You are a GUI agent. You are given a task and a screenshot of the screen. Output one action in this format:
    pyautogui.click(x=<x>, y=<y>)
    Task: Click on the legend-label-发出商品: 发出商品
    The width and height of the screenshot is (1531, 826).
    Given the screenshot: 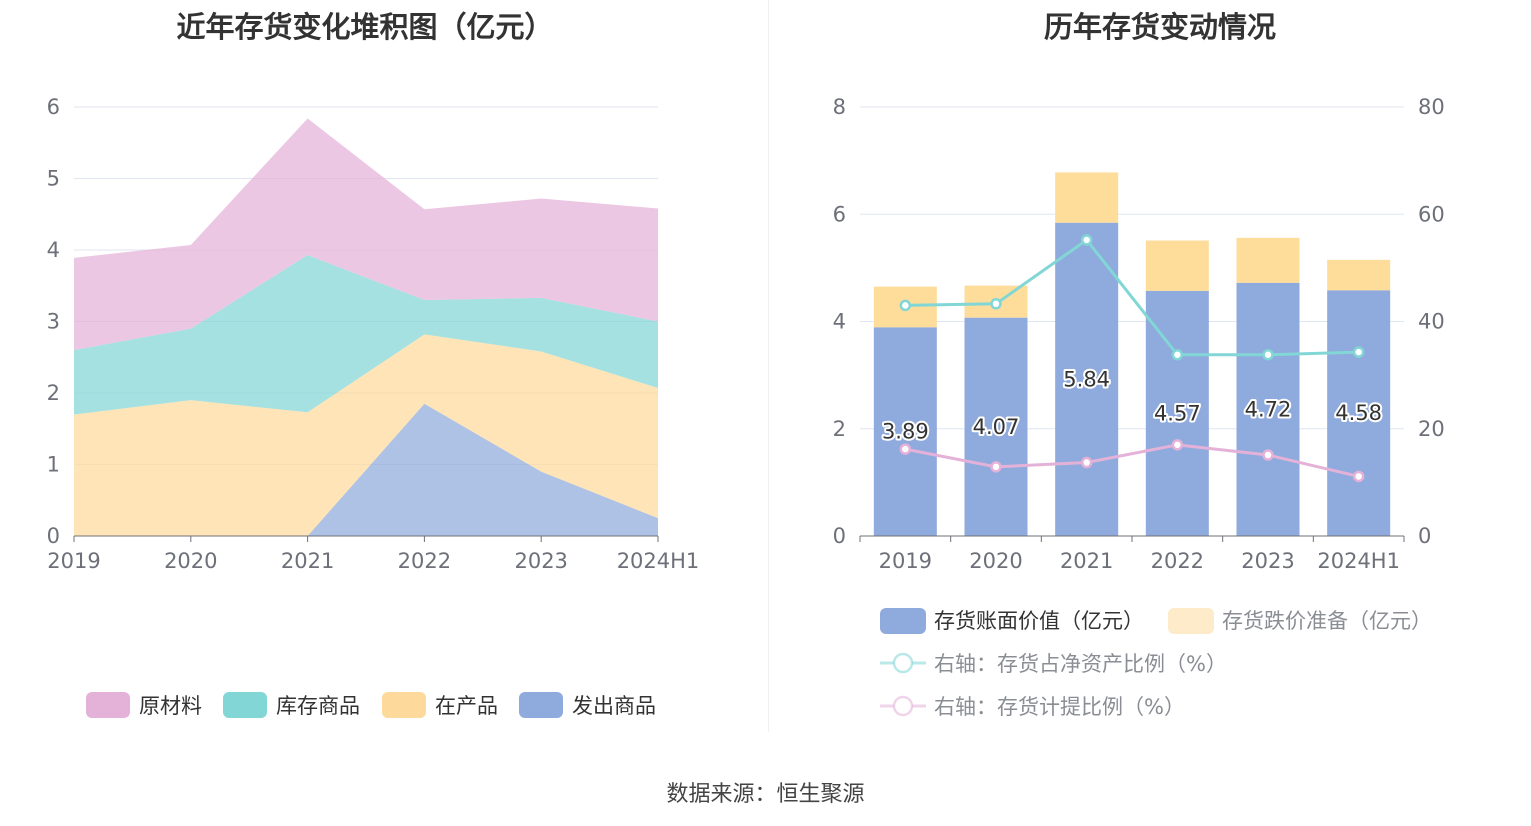 What is the action you would take?
    pyautogui.click(x=614, y=706)
    